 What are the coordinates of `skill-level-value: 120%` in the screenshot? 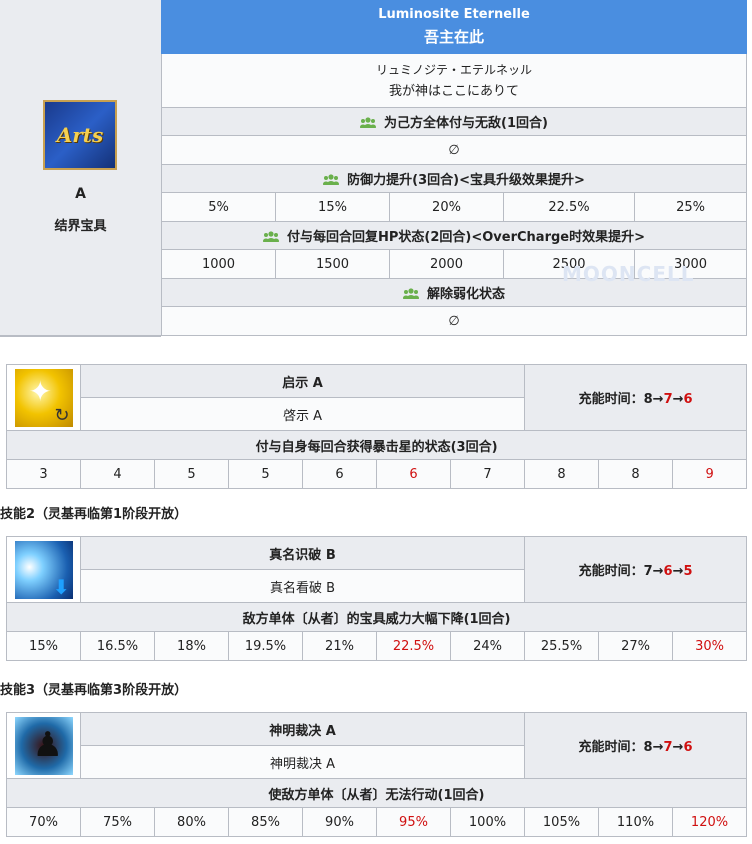 It's located at (709, 822).